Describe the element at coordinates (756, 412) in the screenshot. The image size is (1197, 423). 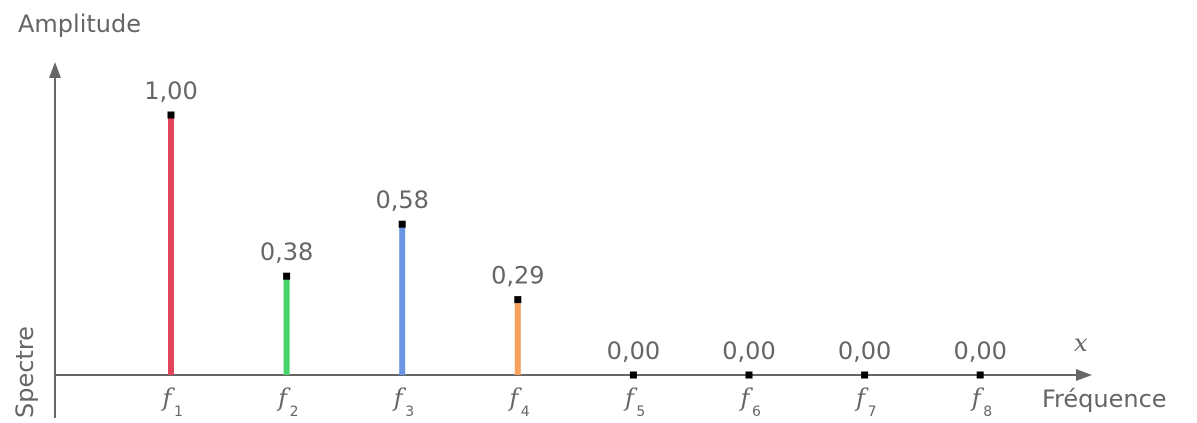
I see `tick-subscript-f6: 6` at that location.